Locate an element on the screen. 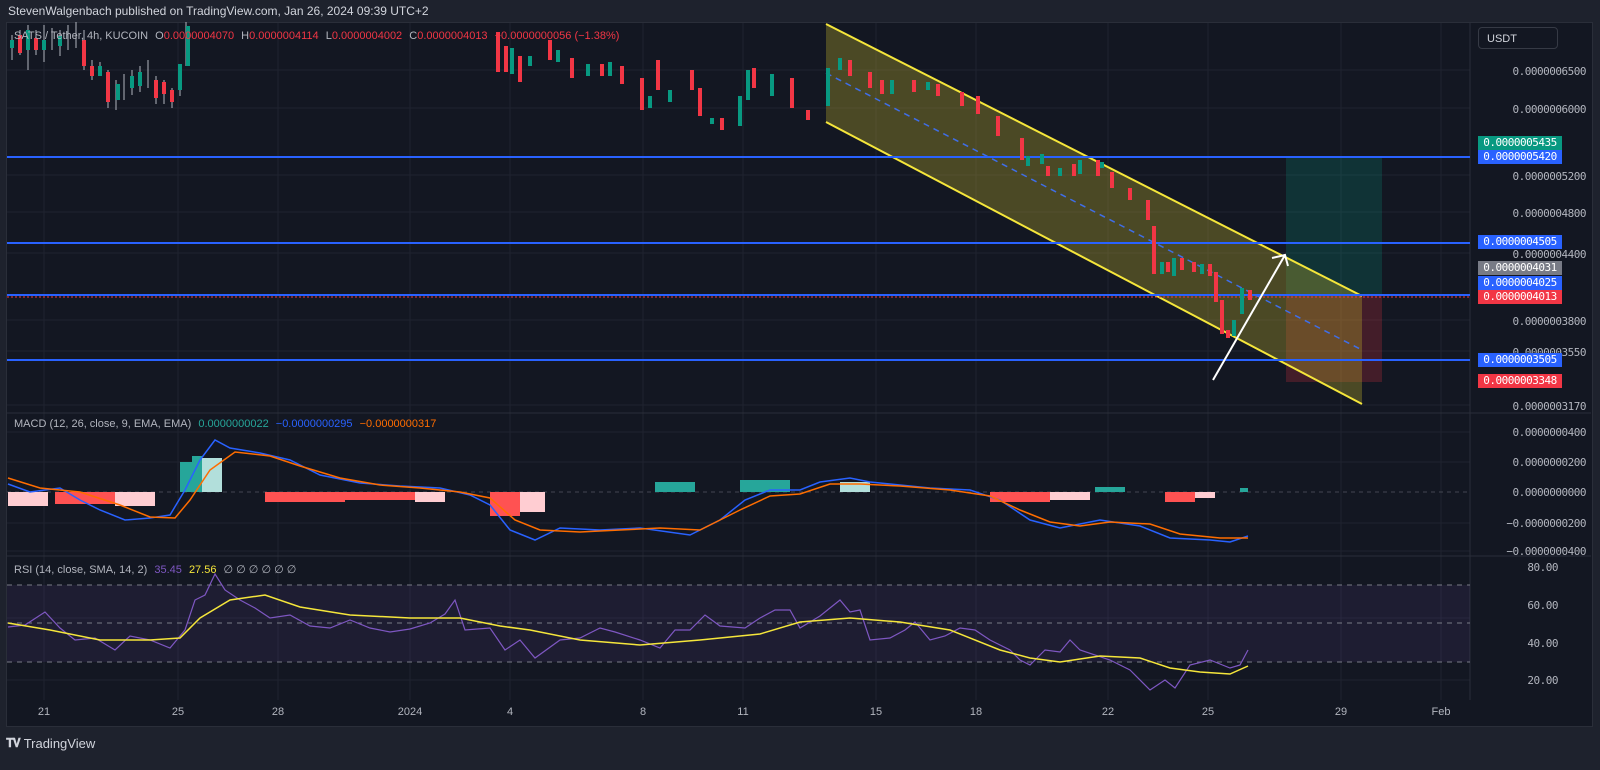  high-value: 0.0000004114 is located at coordinates (284, 36).